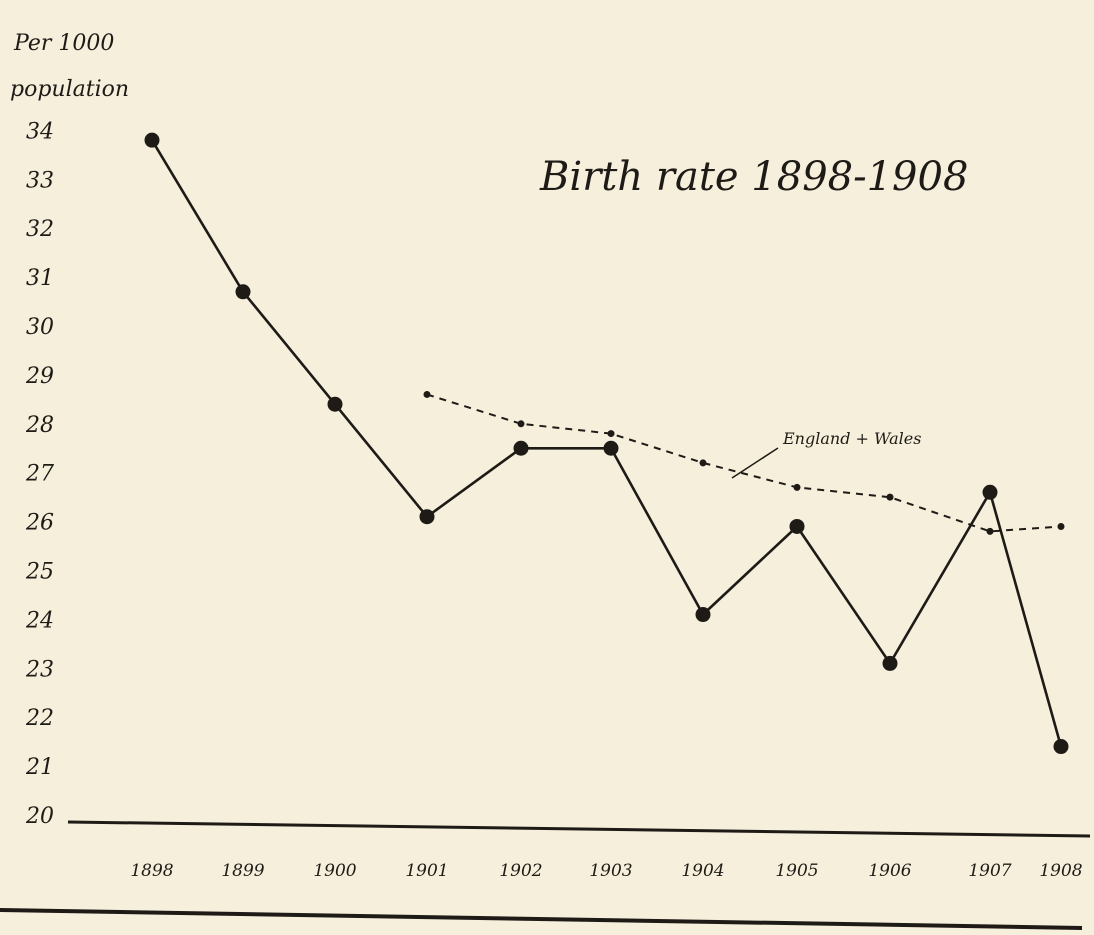 This screenshot has height=935, width=1094. I want to click on y-tick-labels: 34 33 32 31 30 29 28 27 26 25 24 23 22 21 20, so click(39, 474).